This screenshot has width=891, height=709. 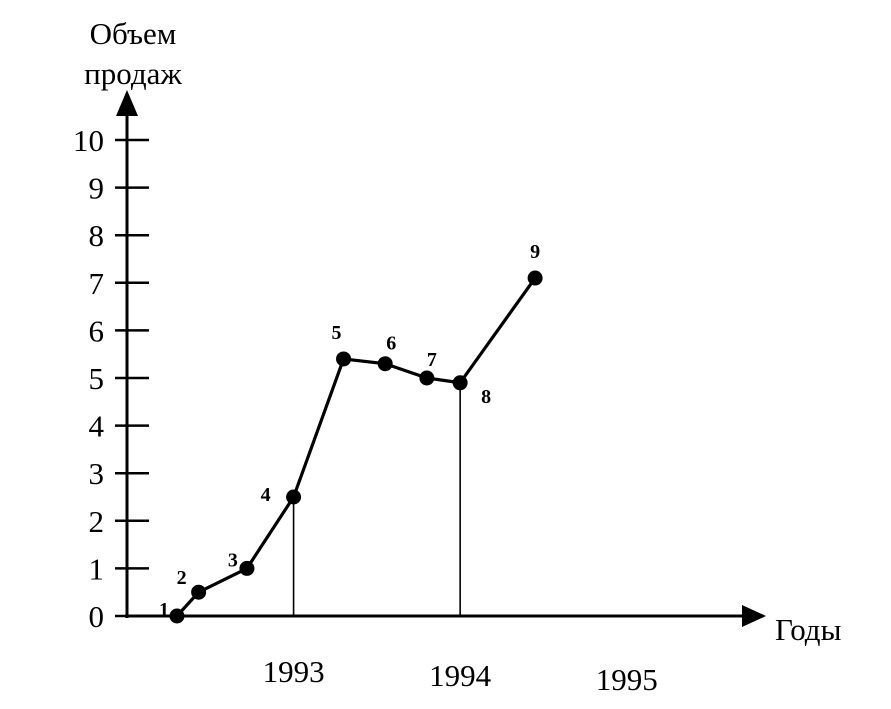 I want to click on reference-lines, so click(x=376, y=499).